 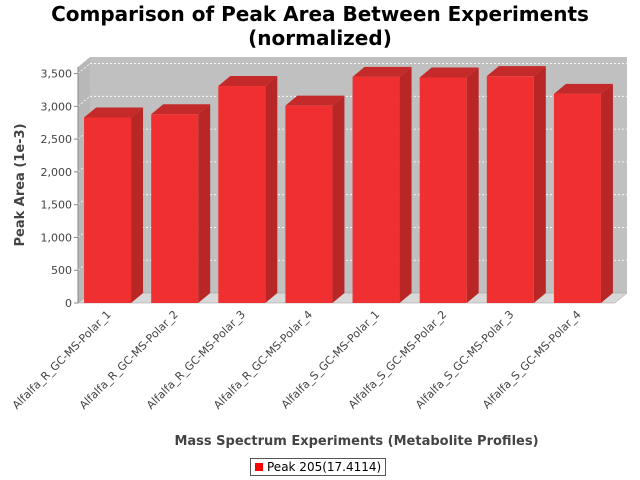 I want to click on y-tick-label: 3,500, so click(x=57, y=74).